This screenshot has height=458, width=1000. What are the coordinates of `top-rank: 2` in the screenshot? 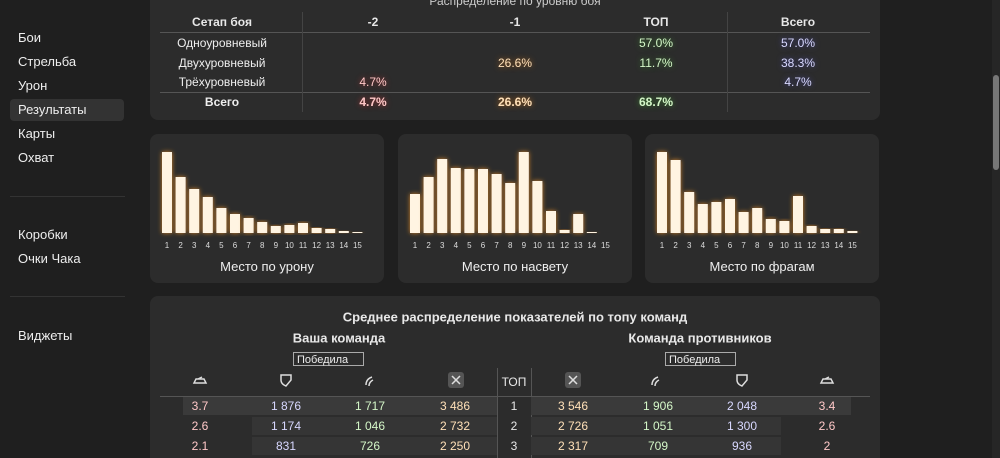 It's located at (514, 426).